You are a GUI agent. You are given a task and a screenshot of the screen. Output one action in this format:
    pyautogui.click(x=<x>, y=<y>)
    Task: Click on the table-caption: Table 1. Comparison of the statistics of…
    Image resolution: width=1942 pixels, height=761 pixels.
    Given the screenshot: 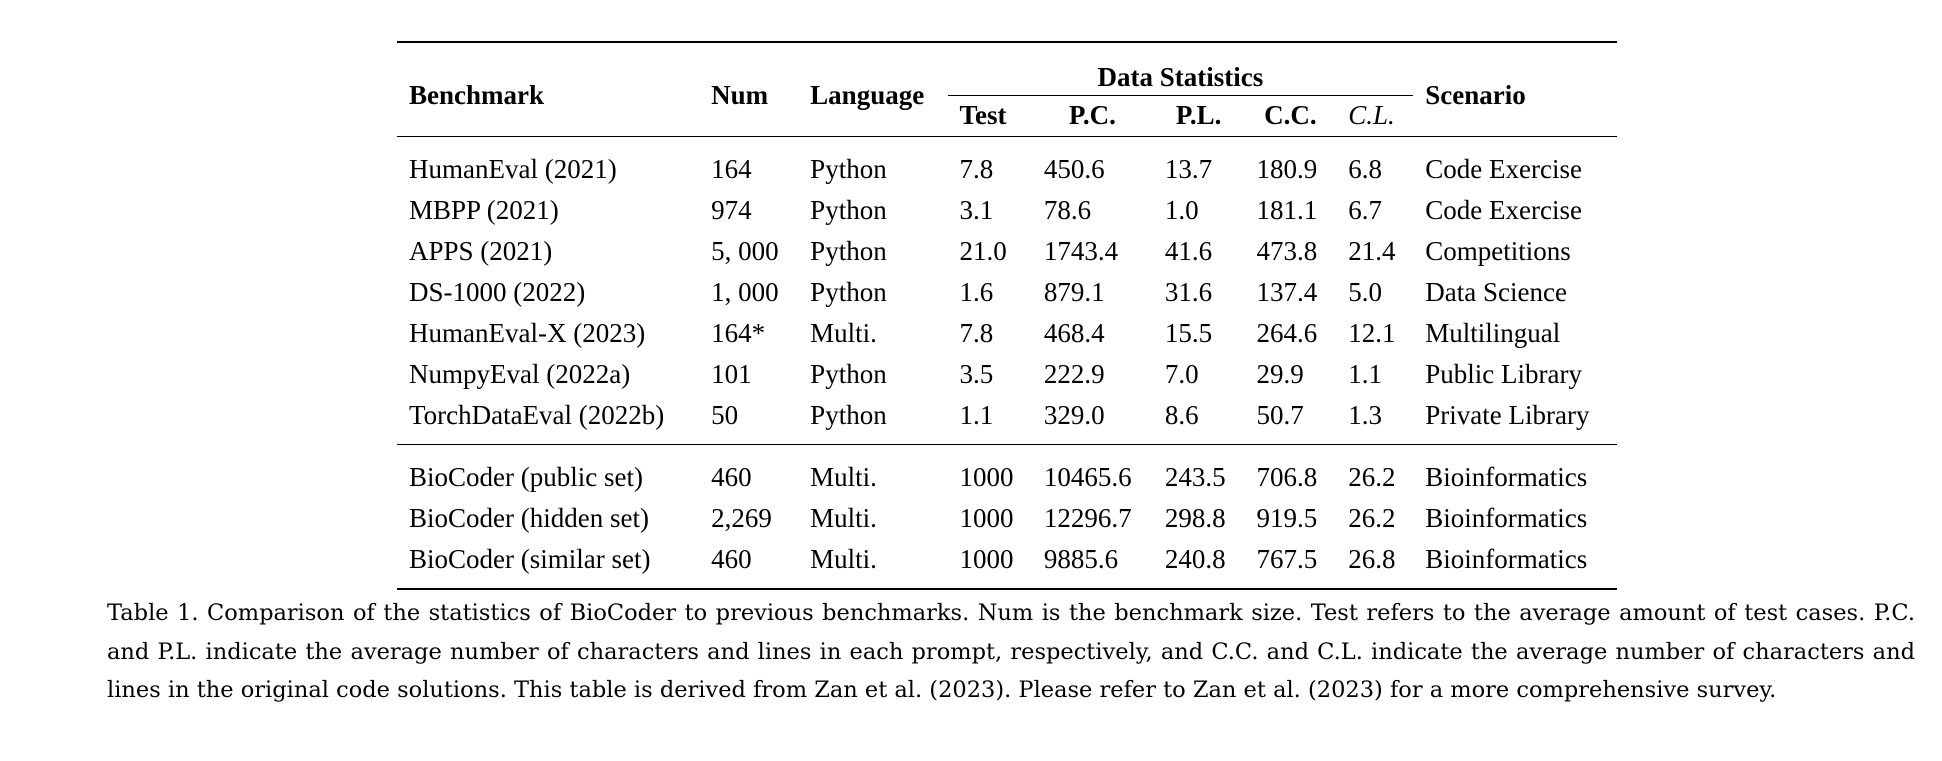 What is the action you would take?
    pyautogui.click(x=1011, y=651)
    